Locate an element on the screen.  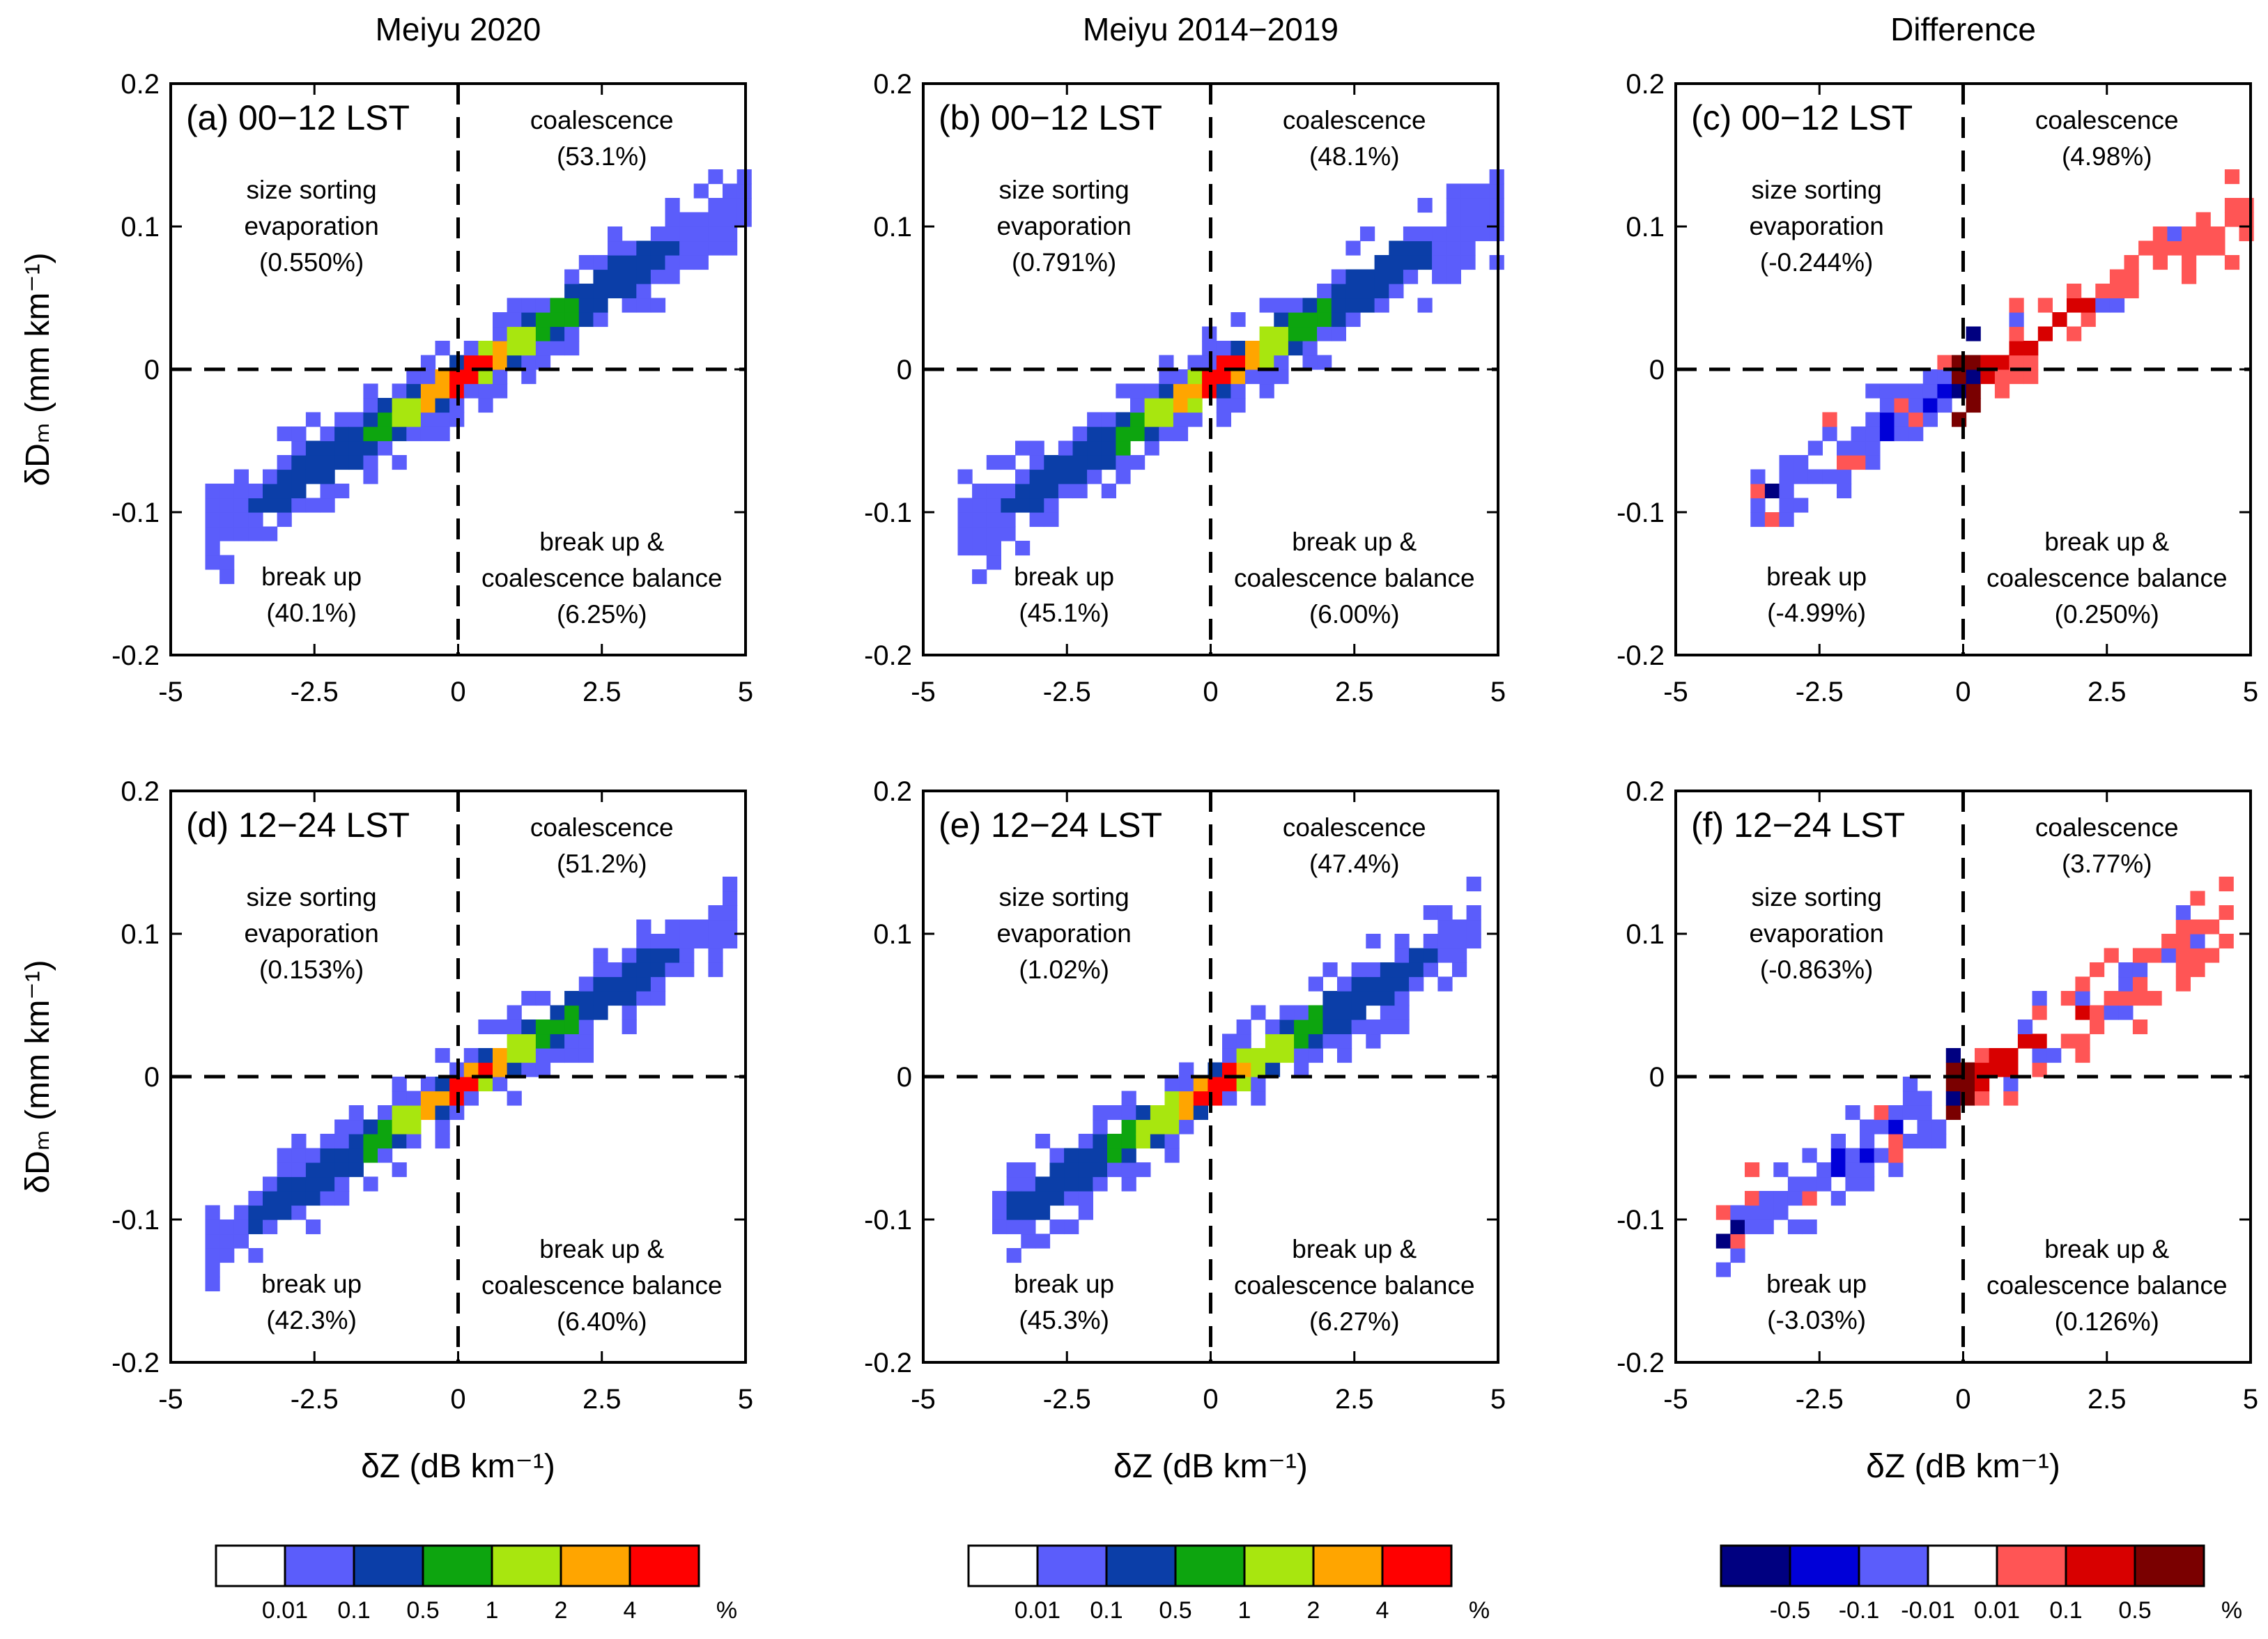
x-tick-label: 2.5 is located at coordinates (602, 1399).